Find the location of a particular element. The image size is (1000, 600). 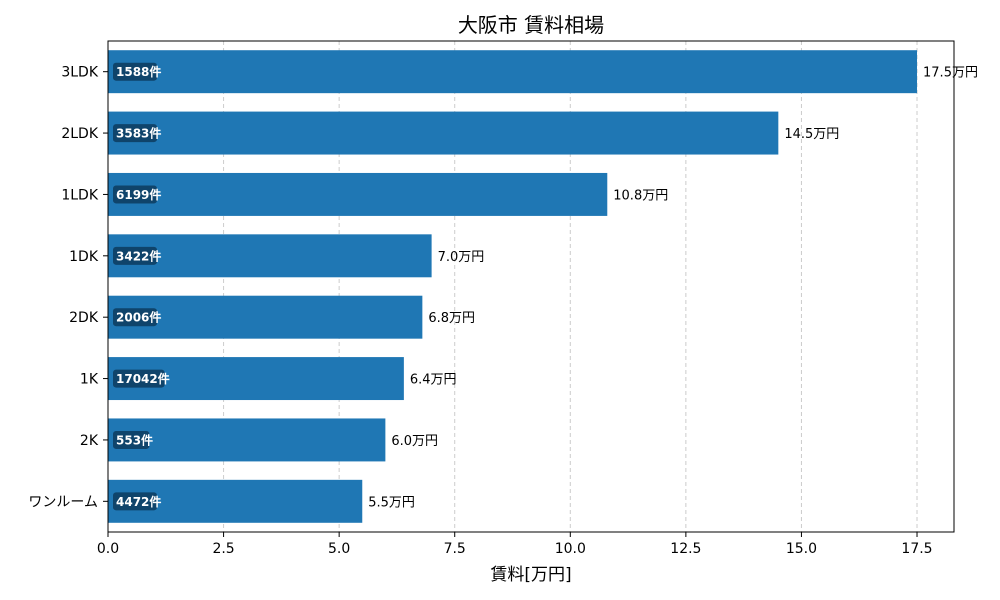

count-label: 553件 is located at coordinates (134, 439).